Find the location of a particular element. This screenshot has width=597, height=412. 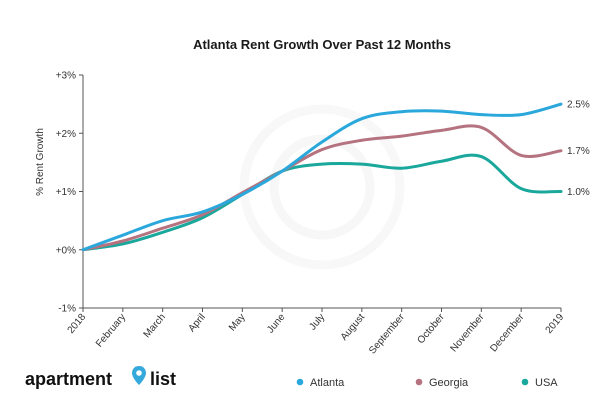

legend: Atlanta Georgia USA is located at coordinates (427, 383).